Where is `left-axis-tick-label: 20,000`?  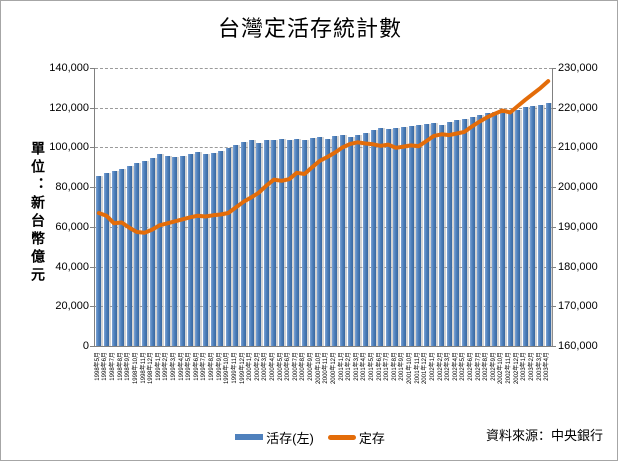 left-axis-tick-label: 20,000 is located at coordinates (72, 306).